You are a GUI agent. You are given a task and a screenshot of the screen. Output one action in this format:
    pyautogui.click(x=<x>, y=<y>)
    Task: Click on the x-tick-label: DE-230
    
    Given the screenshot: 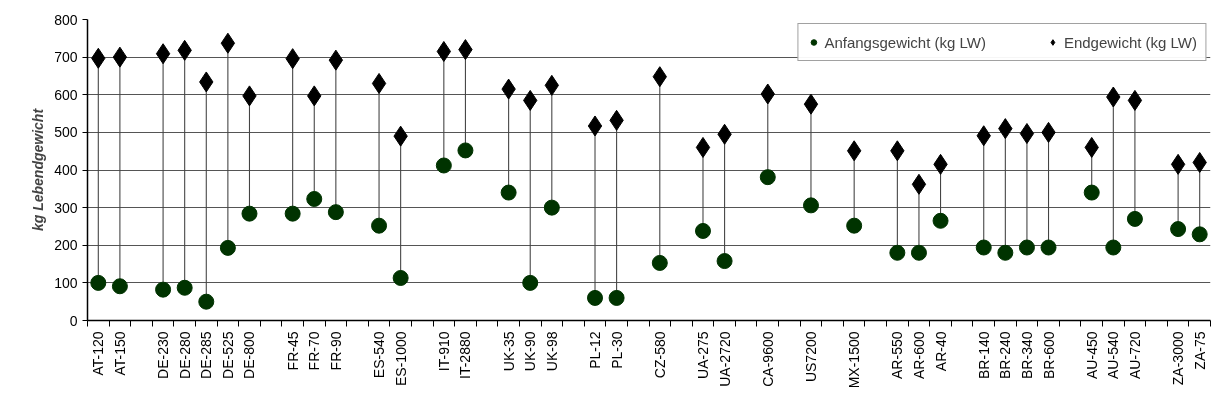 What is the action you would take?
    pyautogui.click(x=163, y=355)
    